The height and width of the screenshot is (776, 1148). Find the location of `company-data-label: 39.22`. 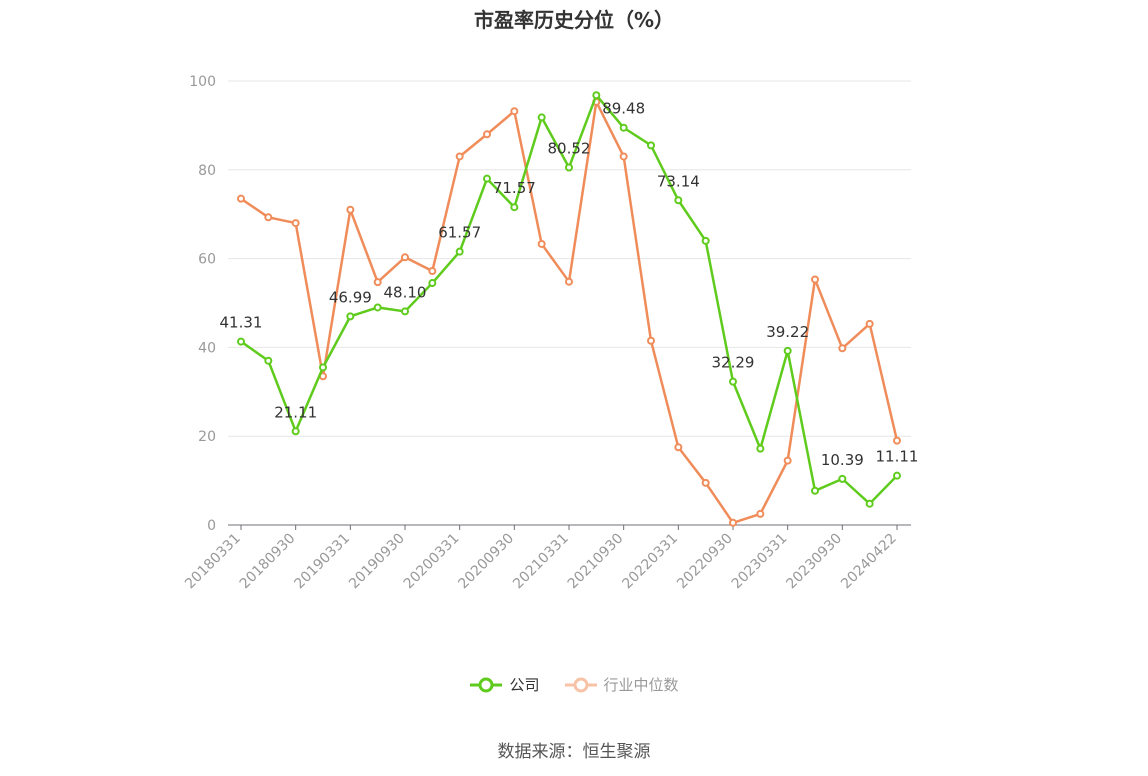

company-data-label: 39.22 is located at coordinates (787, 332).